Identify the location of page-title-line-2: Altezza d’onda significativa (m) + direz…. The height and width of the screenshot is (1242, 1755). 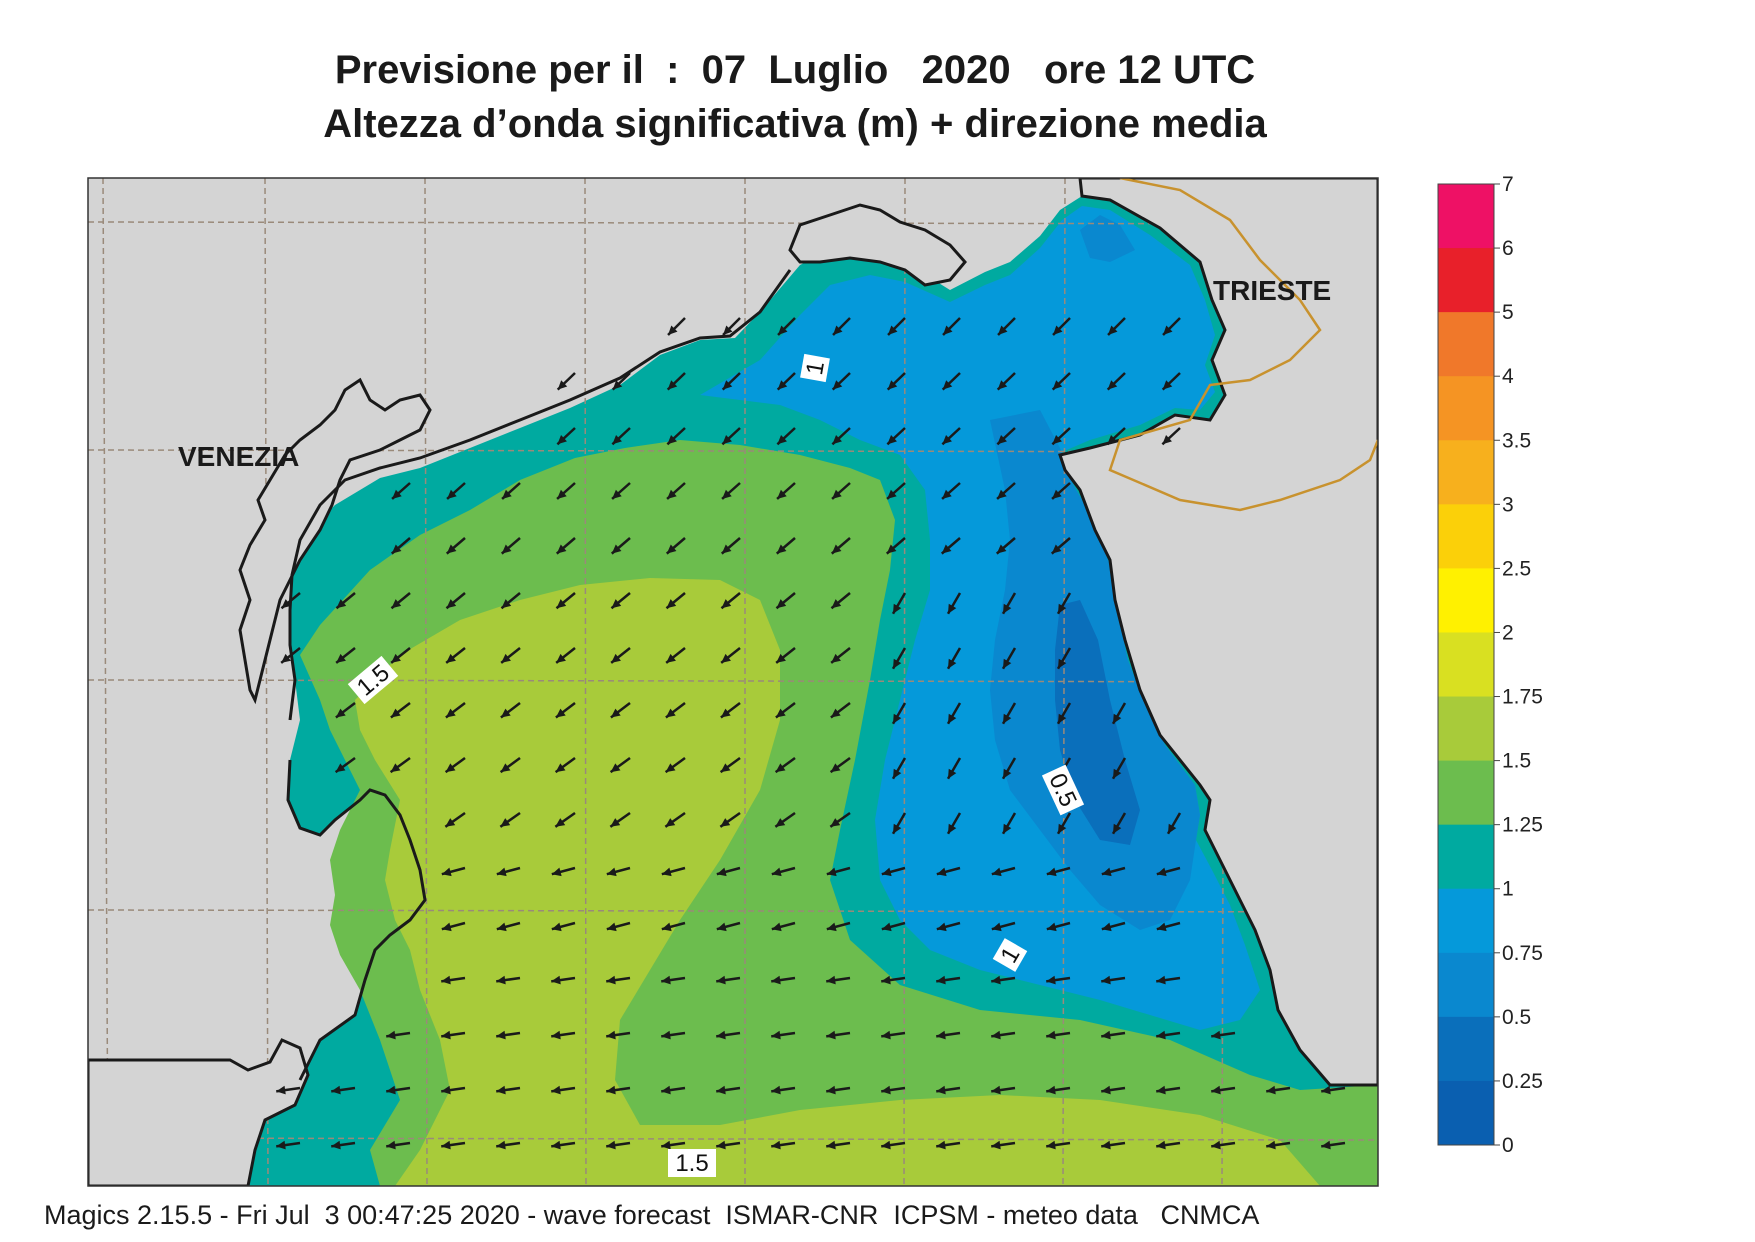
(795, 124).